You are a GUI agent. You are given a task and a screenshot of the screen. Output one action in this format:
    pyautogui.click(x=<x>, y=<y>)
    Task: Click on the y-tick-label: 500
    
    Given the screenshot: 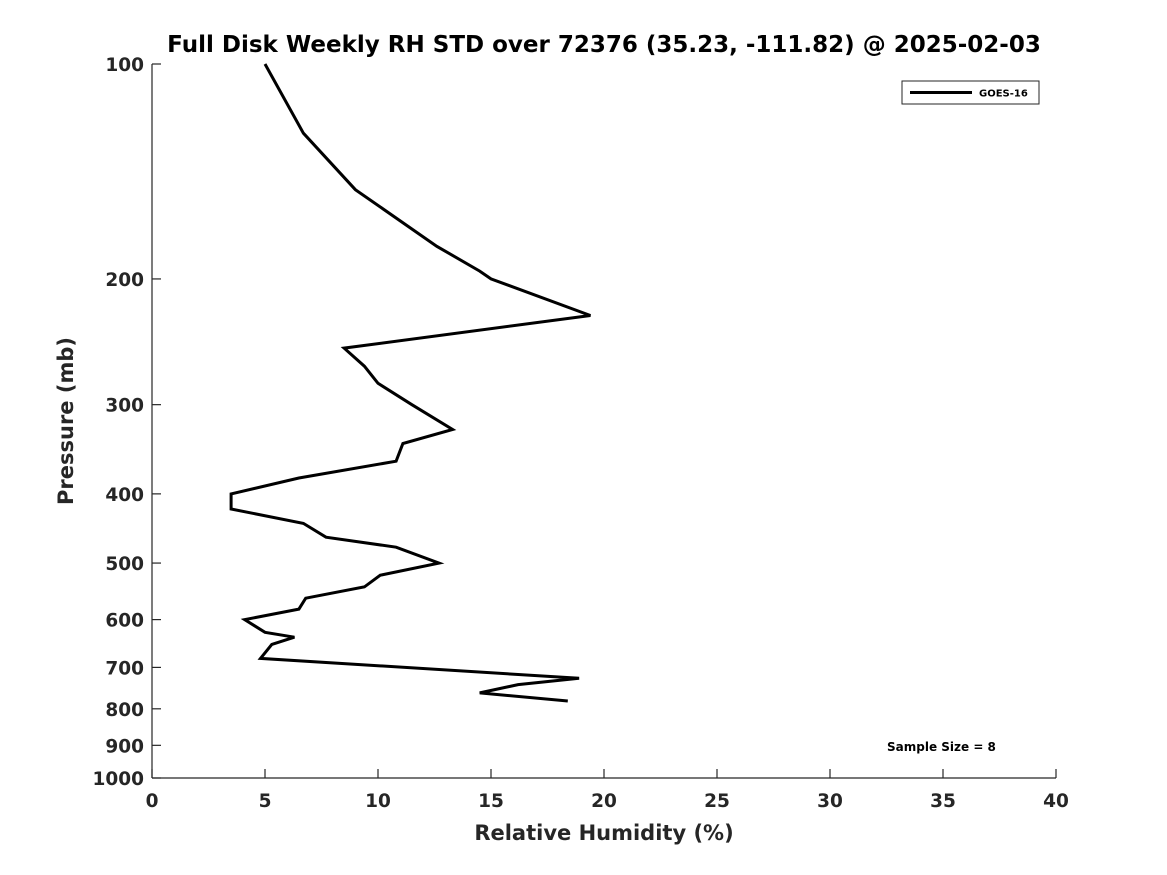 What is the action you would take?
    pyautogui.click(x=124, y=564)
    